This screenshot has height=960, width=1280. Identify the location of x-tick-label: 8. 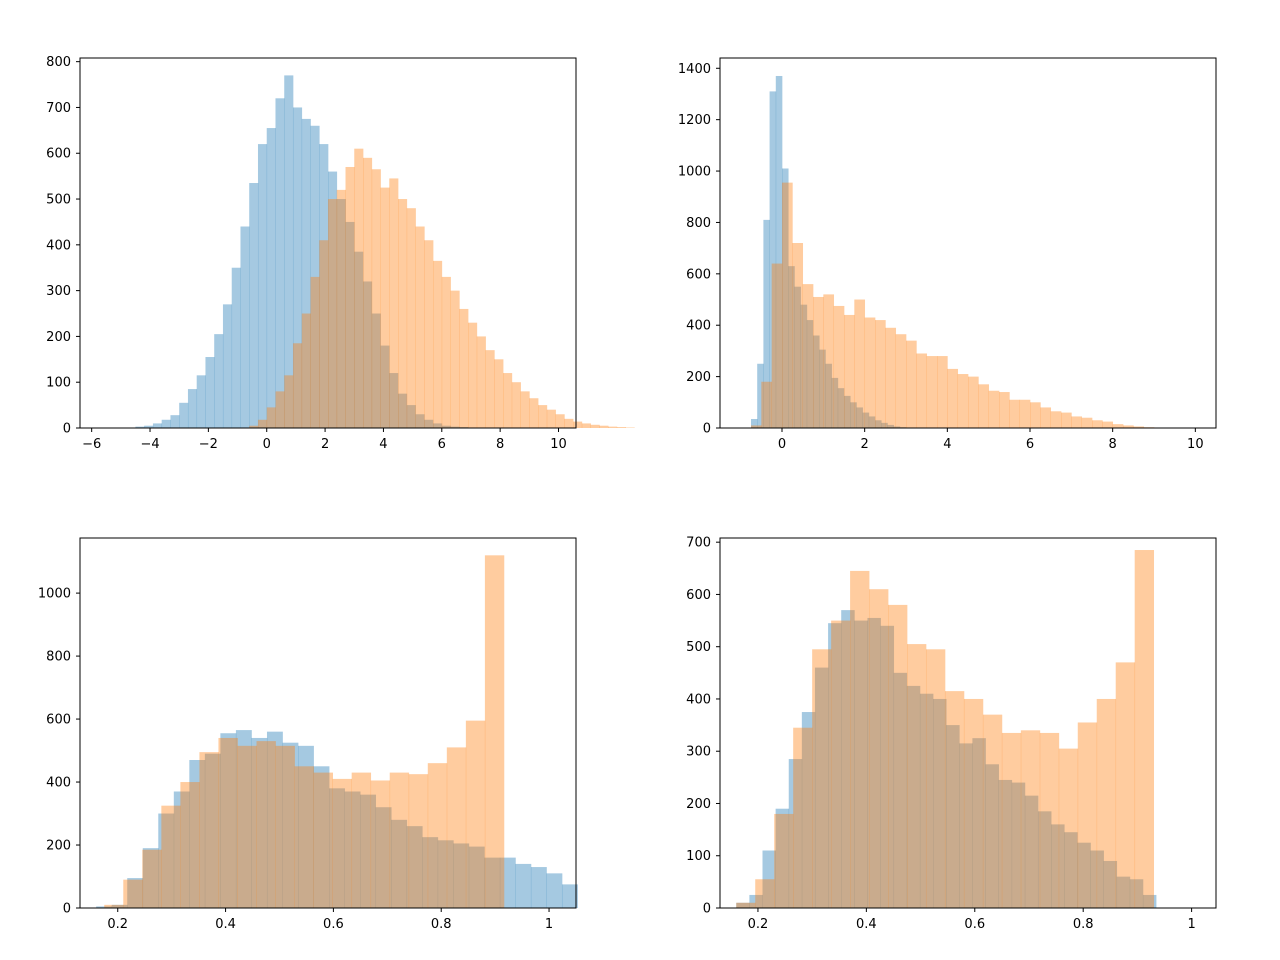
(1113, 444).